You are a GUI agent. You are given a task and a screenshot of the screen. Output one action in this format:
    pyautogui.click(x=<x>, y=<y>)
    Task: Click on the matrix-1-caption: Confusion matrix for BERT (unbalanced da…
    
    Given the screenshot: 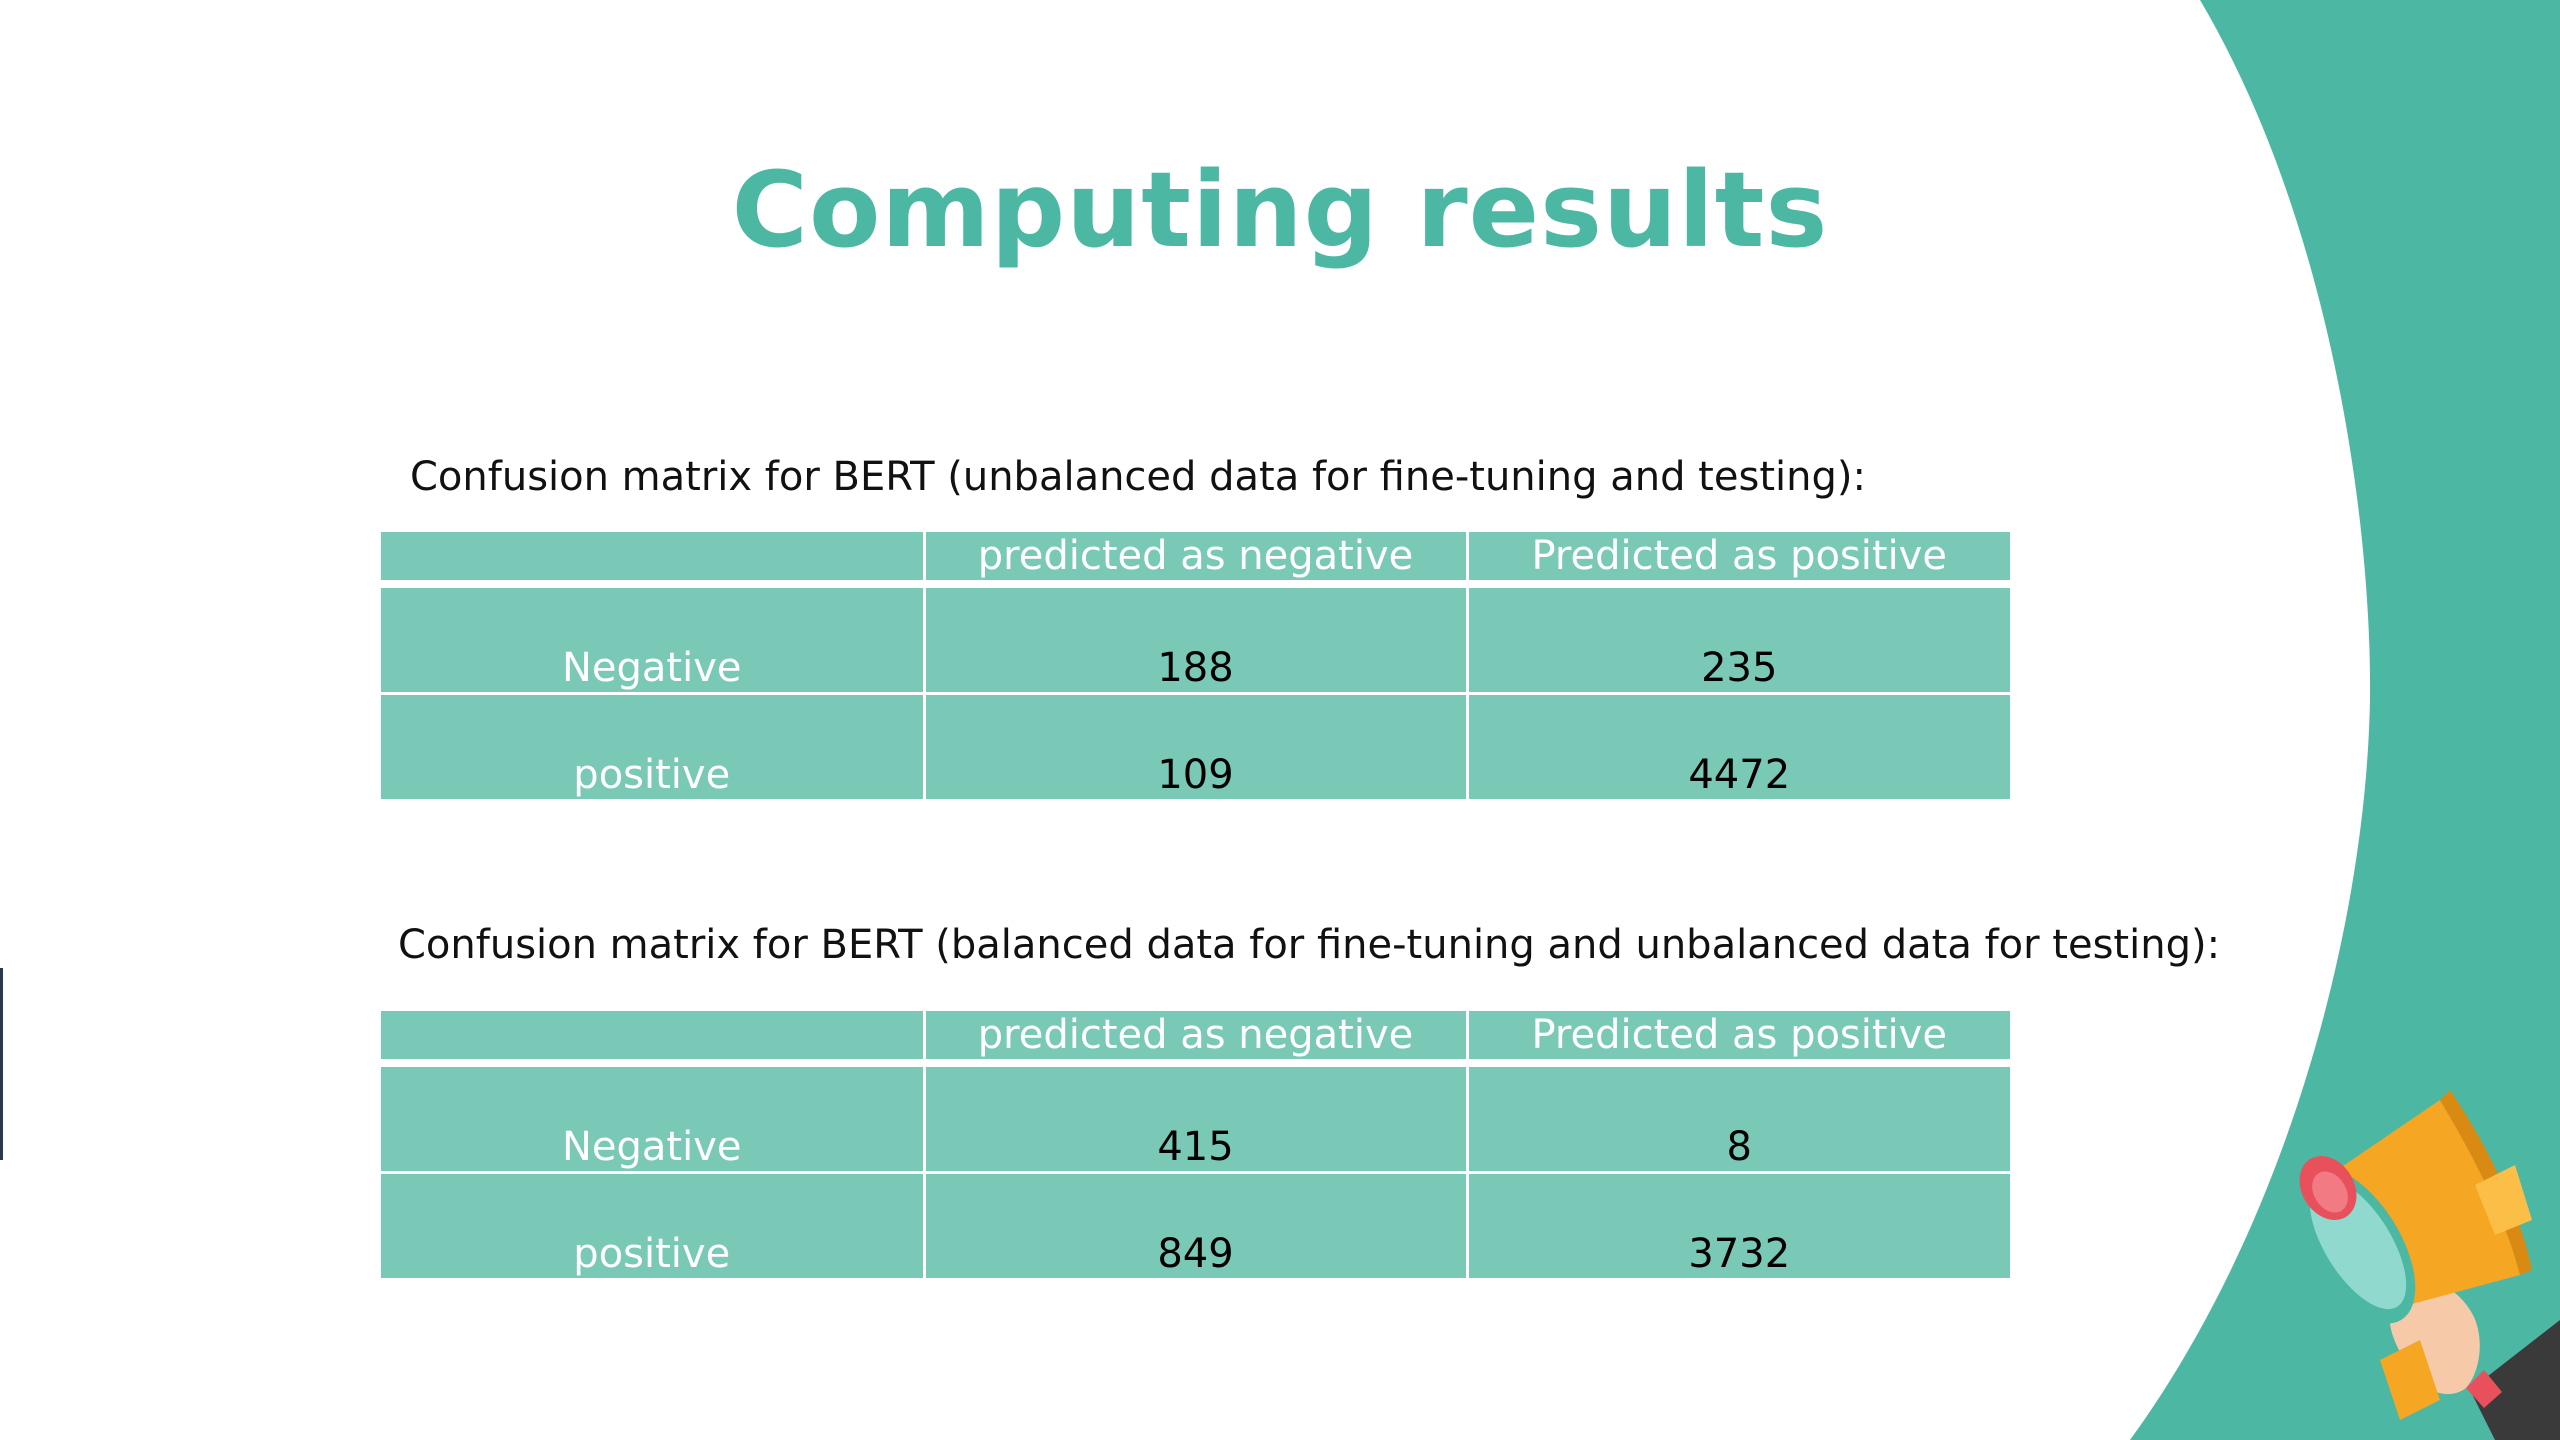 What is the action you would take?
    pyautogui.click(x=1138, y=477)
    